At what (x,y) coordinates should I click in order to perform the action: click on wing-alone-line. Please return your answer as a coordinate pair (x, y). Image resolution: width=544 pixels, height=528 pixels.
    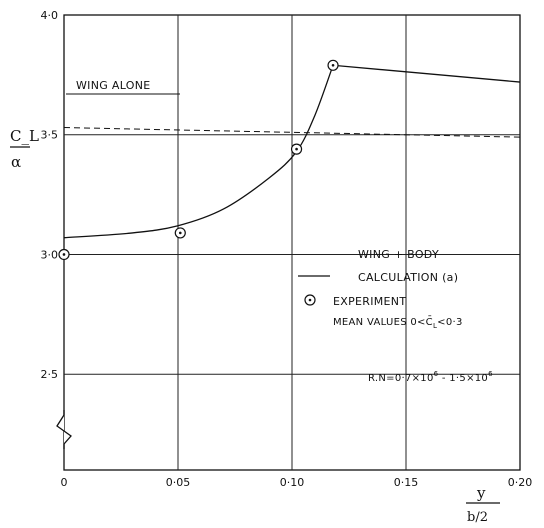
    Looking at the image, I should click on (292, 132).